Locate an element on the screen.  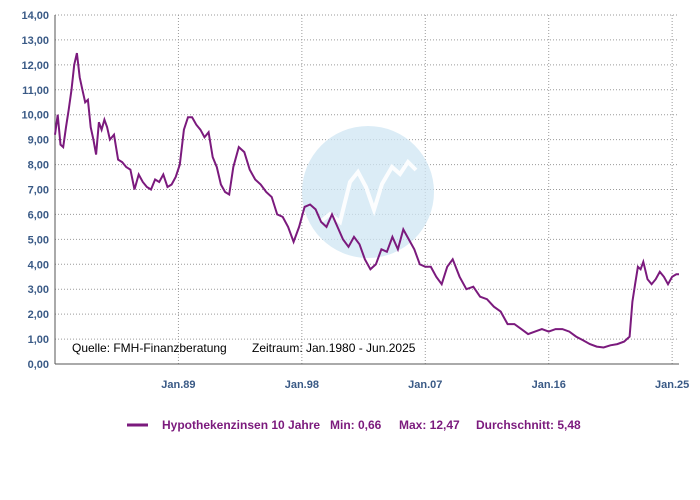
watermark-logo is located at coordinates (368, 192).